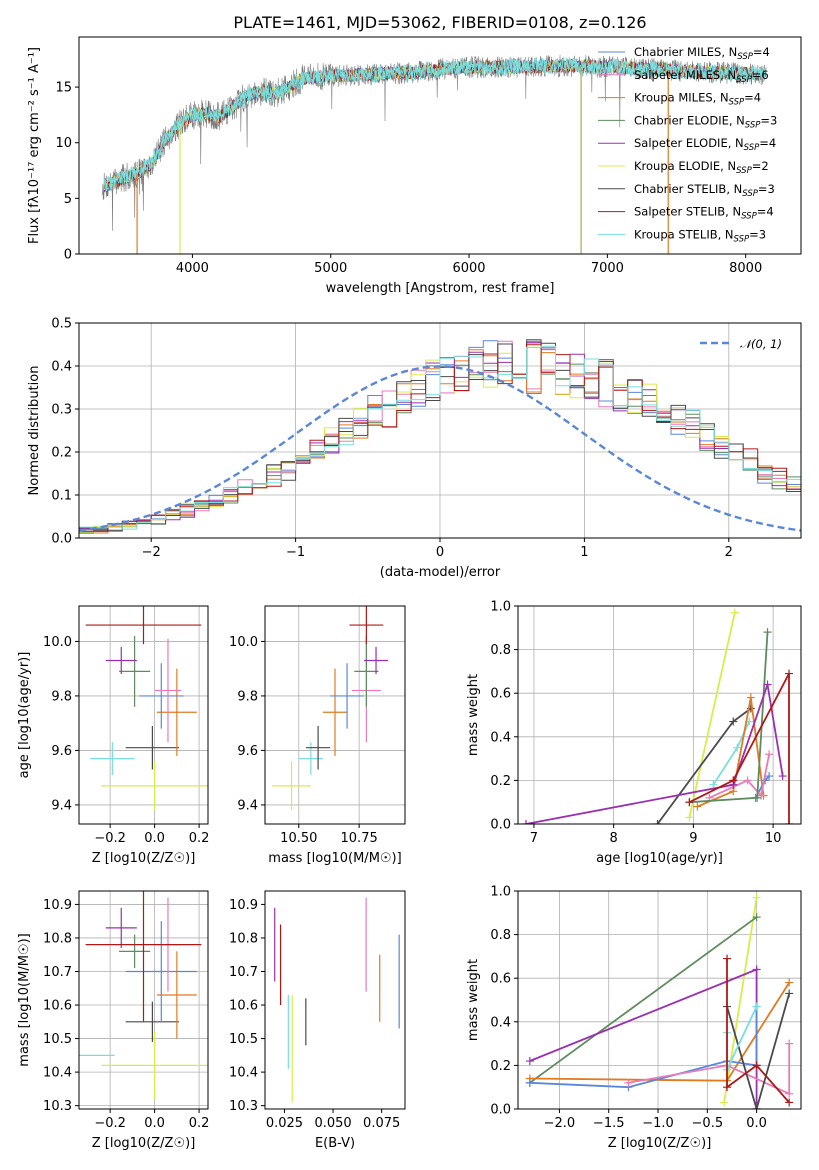 This screenshot has height=1170, width=819. Describe the element at coordinates (689, 120) in the screenshot. I see `legend-label: Chabrier ELODIE, N` at that location.